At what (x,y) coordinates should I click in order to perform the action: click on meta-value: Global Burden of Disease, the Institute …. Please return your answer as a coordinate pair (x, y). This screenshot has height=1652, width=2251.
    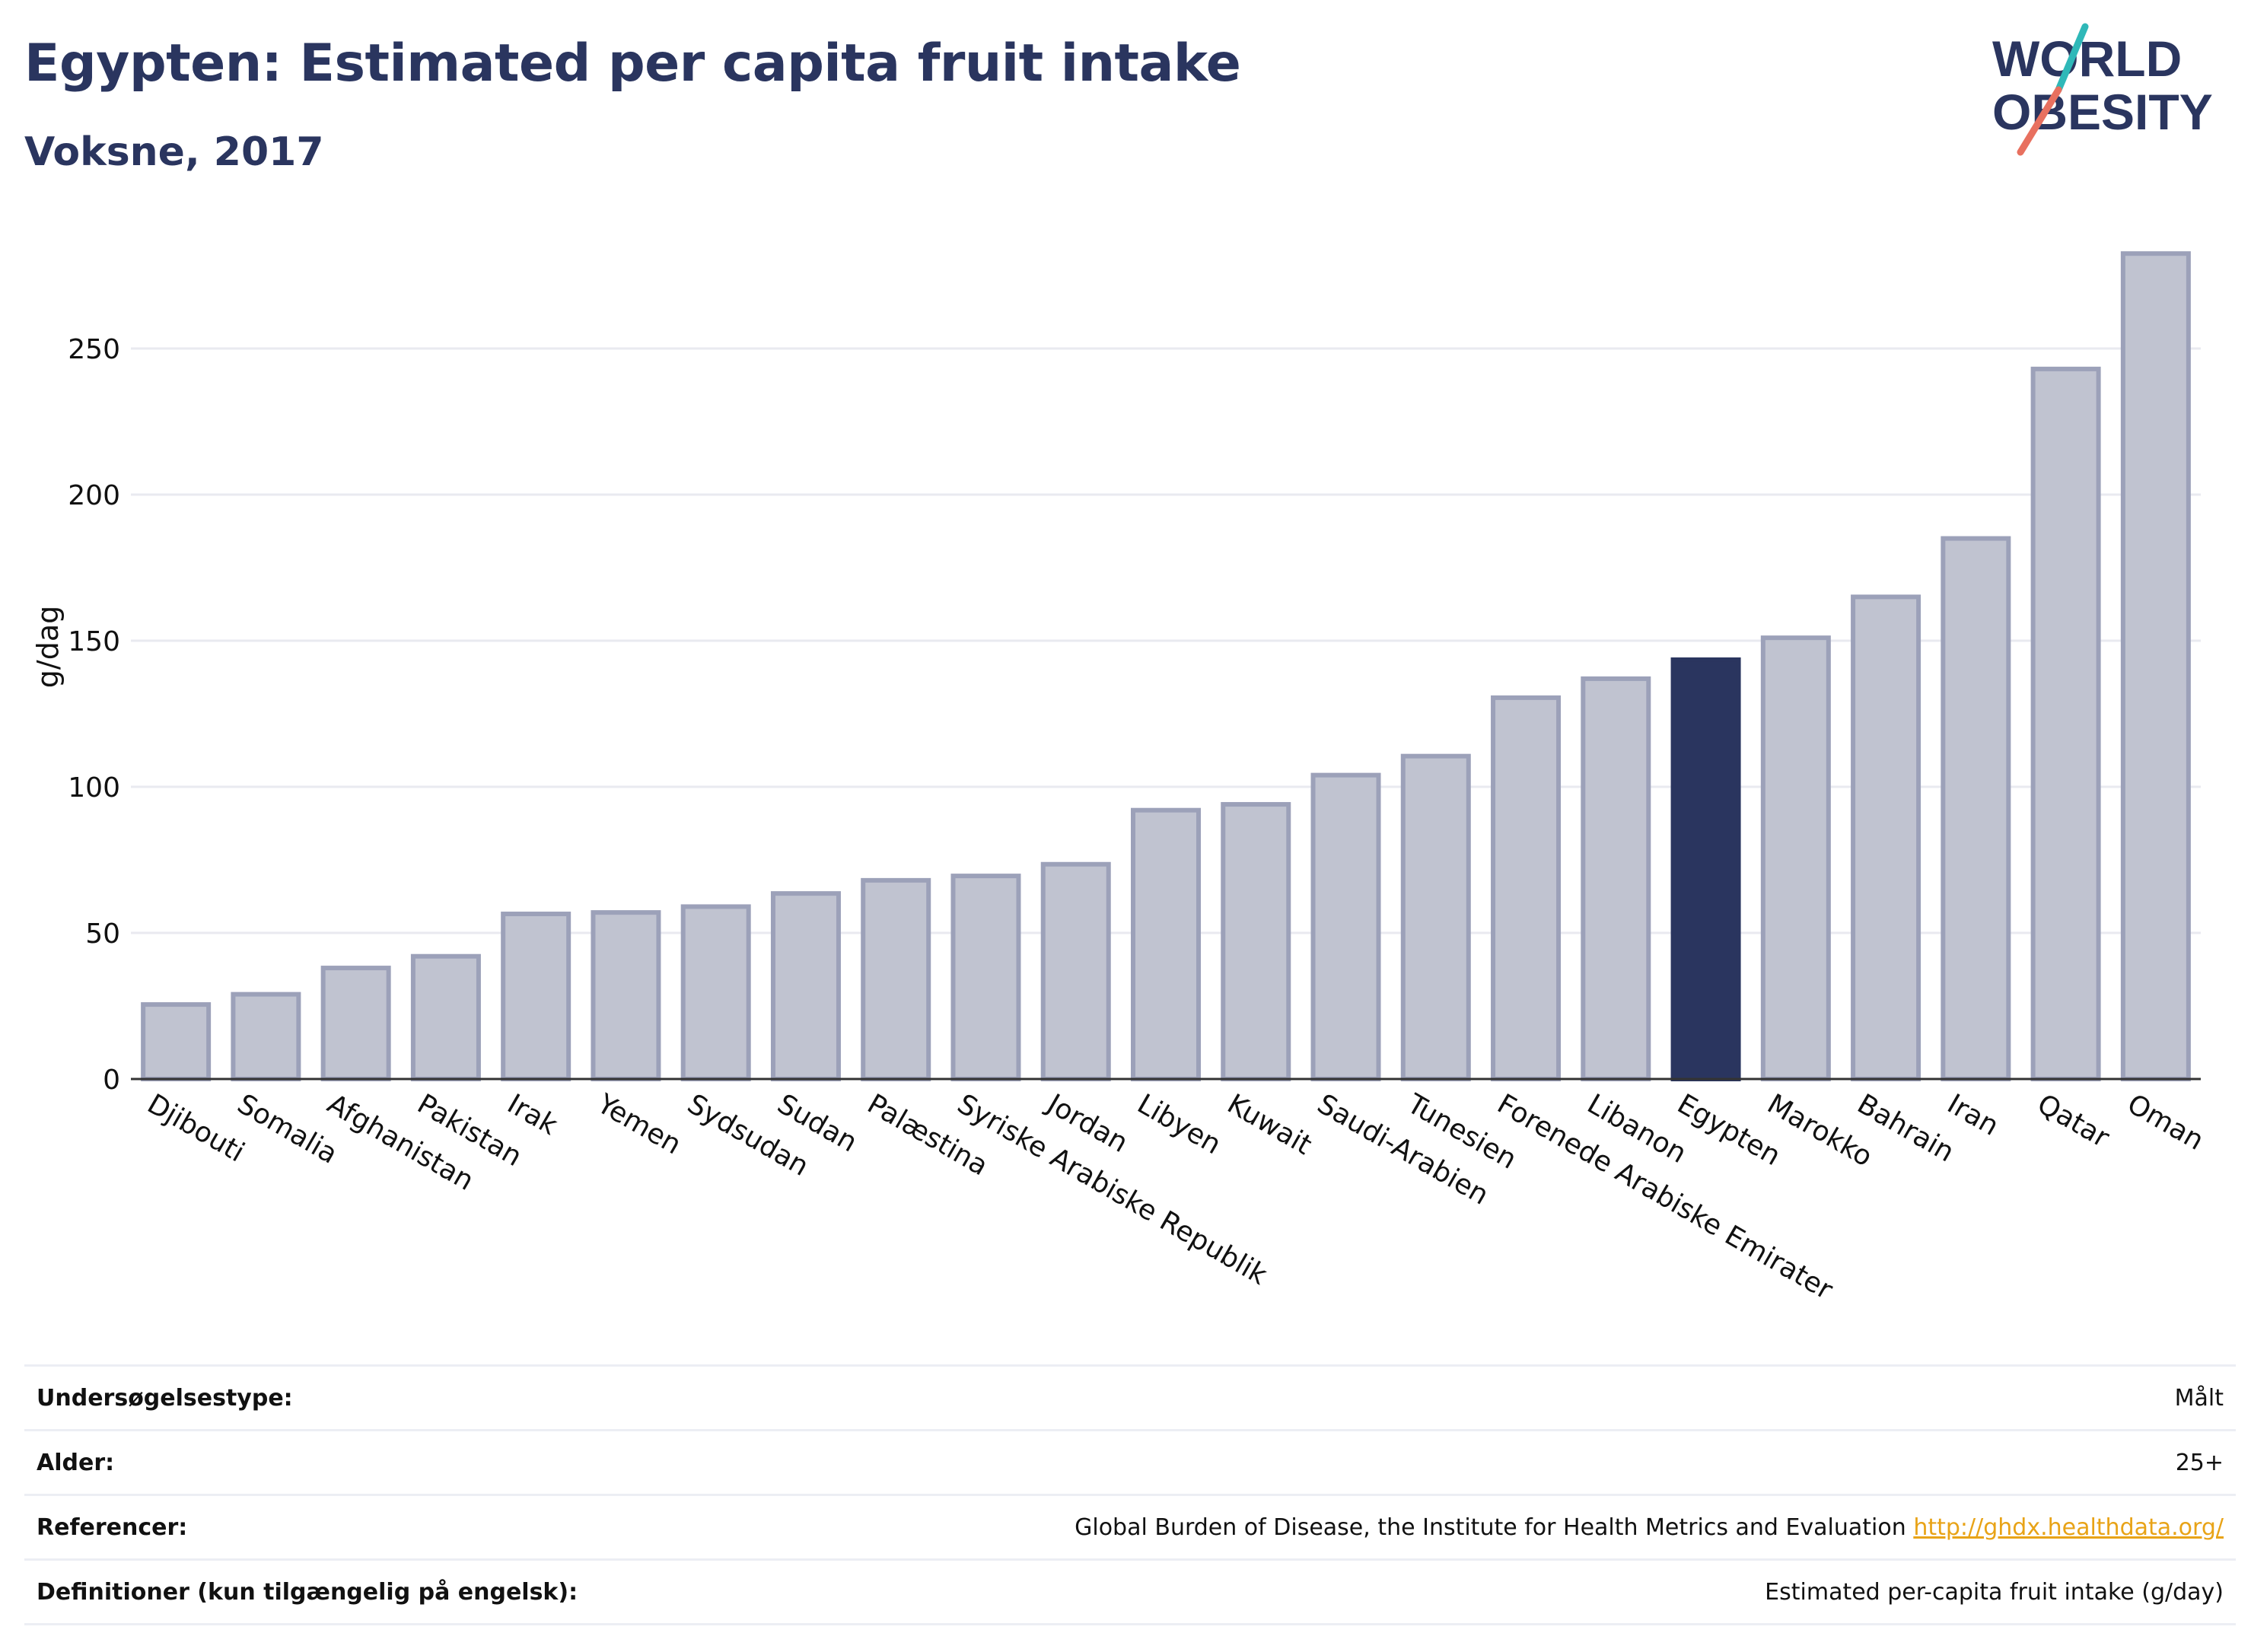
    Looking at the image, I should click on (1649, 1527).